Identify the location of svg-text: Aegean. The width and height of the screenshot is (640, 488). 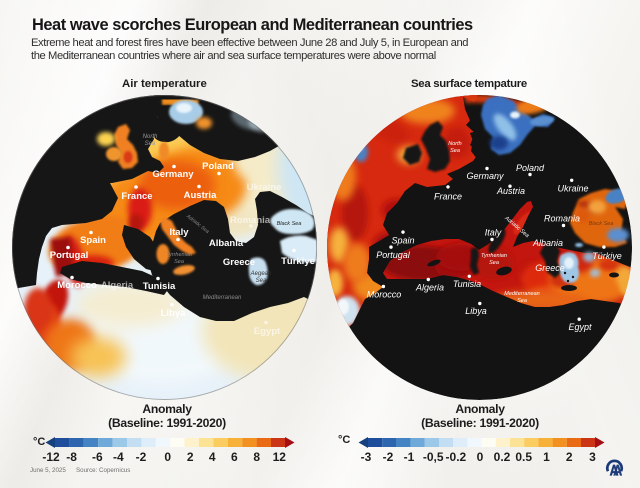
(261, 274).